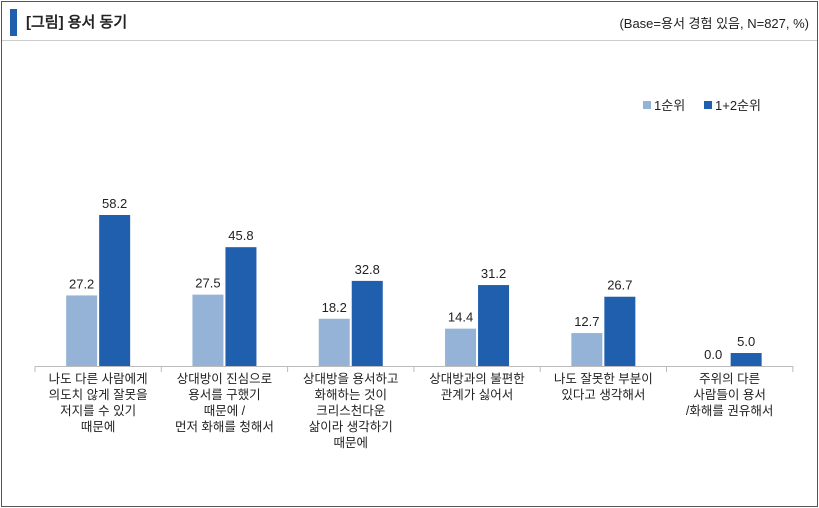 The image size is (819, 508). Describe the element at coordinates (13, 22) in the screenshot. I see `title-accent-bar` at that location.